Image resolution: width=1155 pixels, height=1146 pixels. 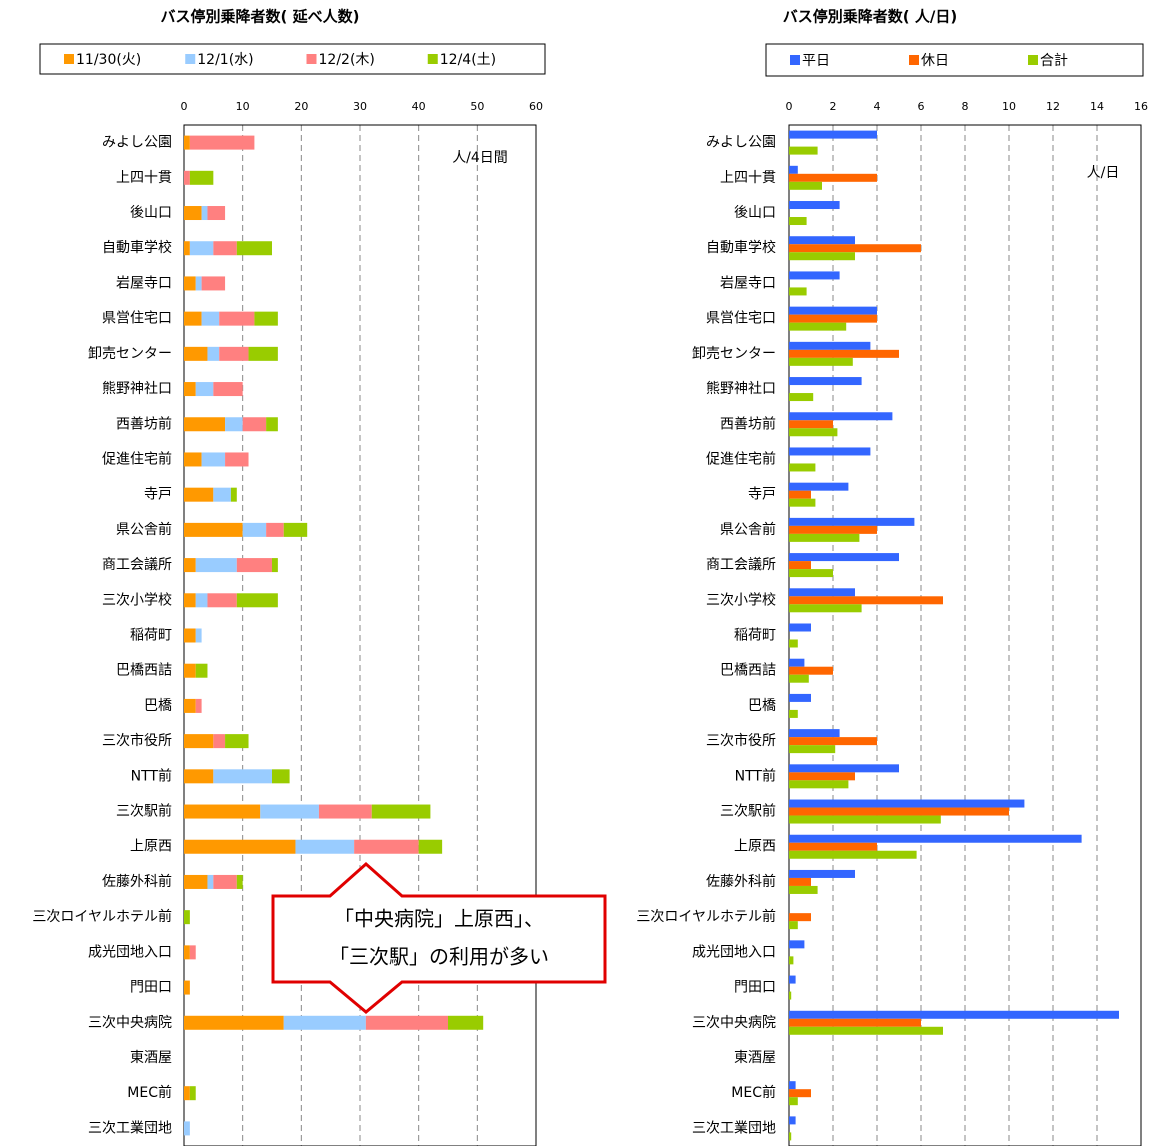 What do you see at coordinates (149, 1092) in the screenshot?
I see `category-label: MEC前` at bounding box center [149, 1092].